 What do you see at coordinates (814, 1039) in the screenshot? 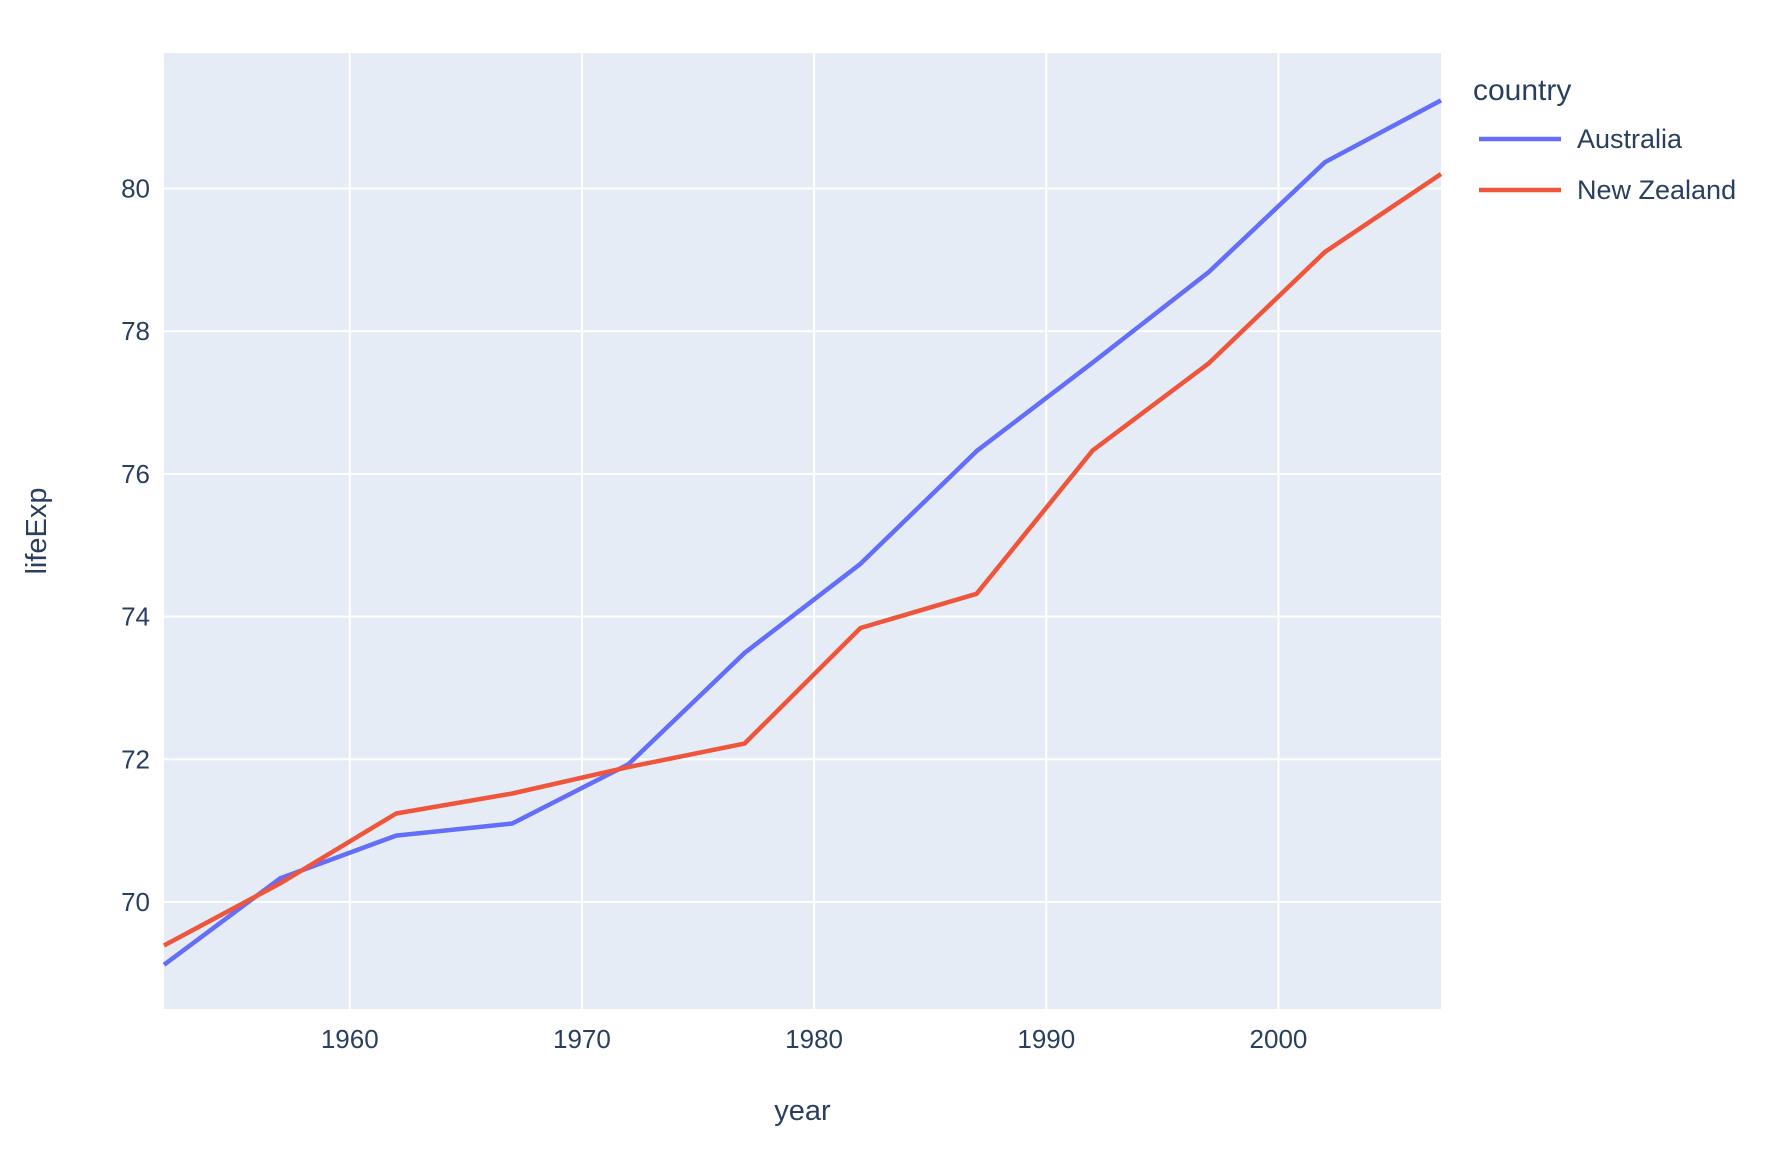
I see `x-tick-label: 1980` at bounding box center [814, 1039].